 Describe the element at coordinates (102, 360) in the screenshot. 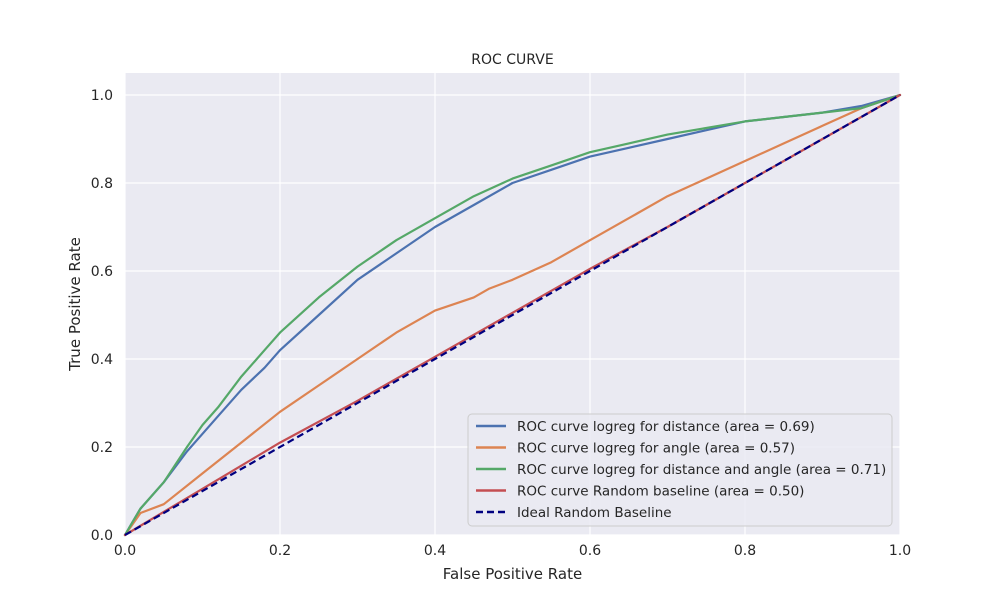

I see `y-tick-label: 0.4` at that location.